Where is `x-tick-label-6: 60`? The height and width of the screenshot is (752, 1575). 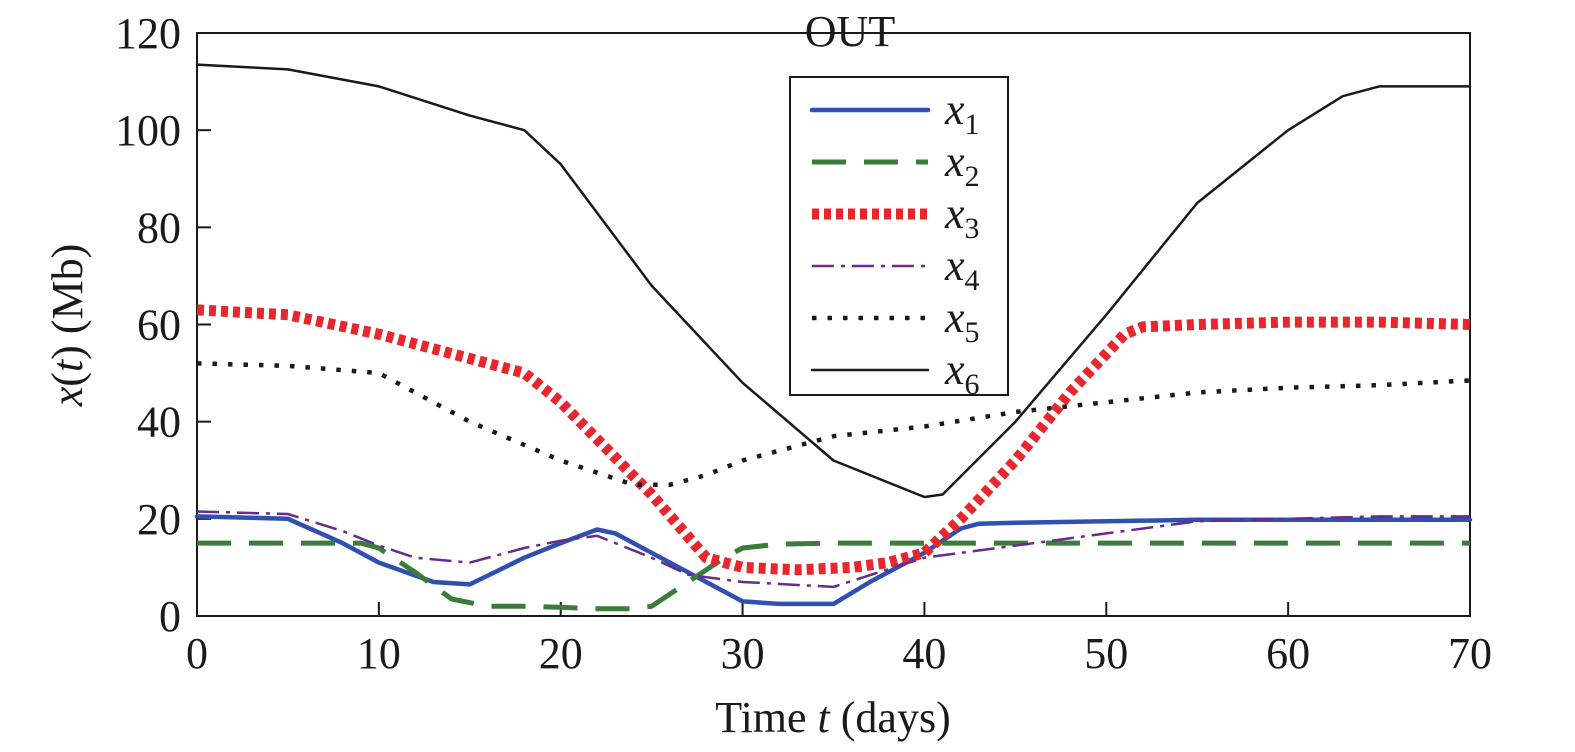 x-tick-label-6: 60 is located at coordinates (1288, 653).